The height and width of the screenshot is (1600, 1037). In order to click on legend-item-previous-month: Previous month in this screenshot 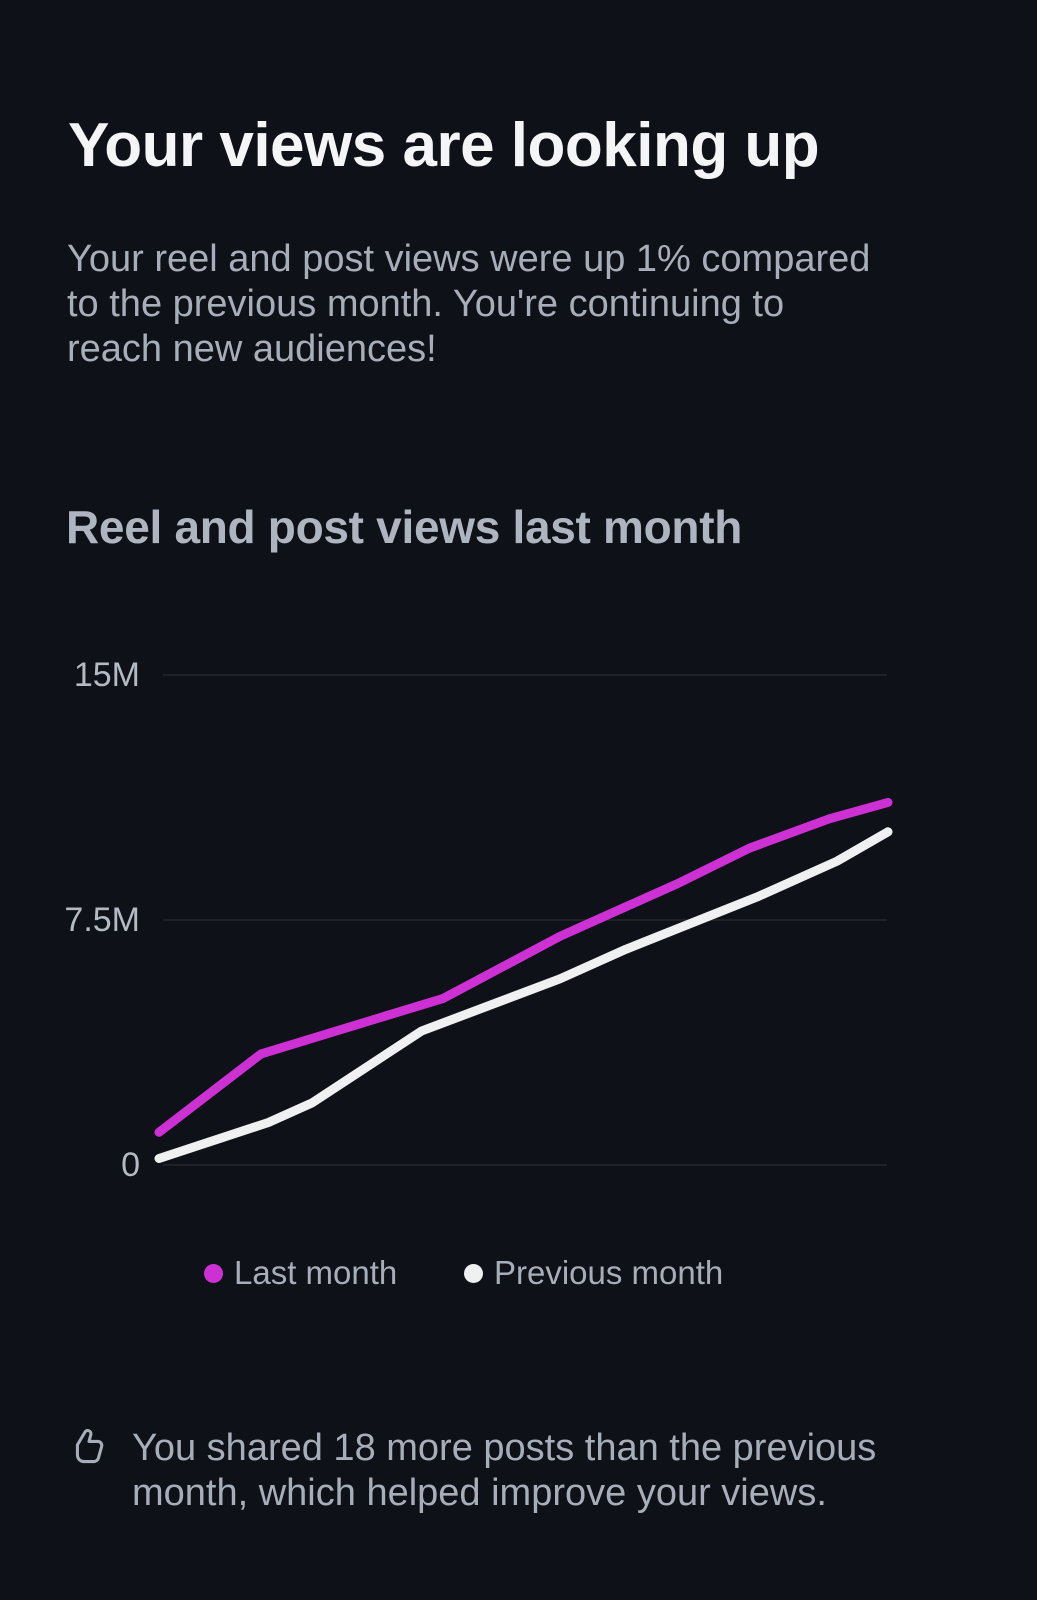, I will do `click(593, 1273)`.